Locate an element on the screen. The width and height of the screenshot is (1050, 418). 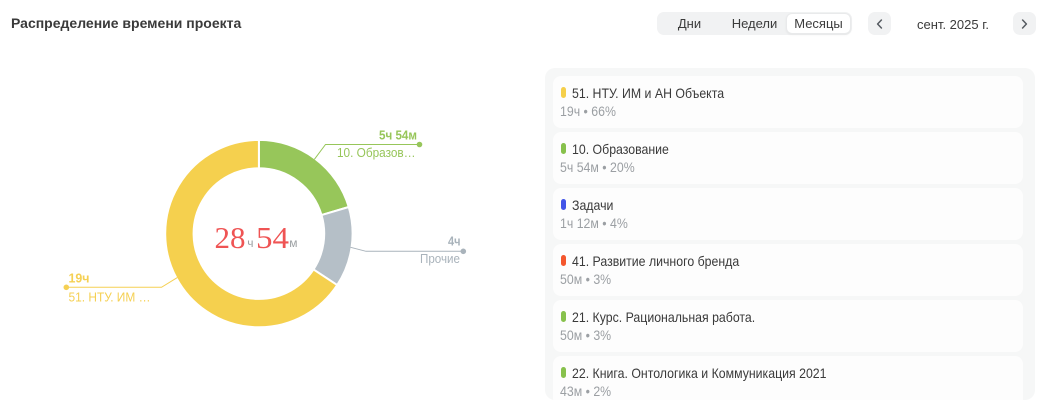
svg-text: Прочие is located at coordinates (440, 258).